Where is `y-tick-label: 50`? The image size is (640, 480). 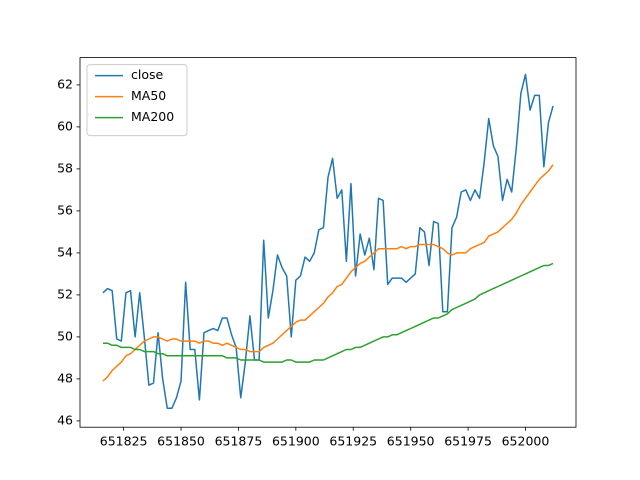 y-tick-label: 50 is located at coordinates (65, 335).